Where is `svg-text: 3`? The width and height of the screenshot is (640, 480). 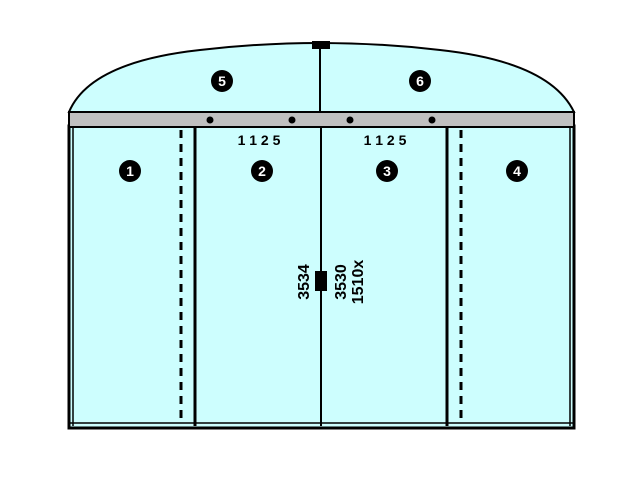 svg-text: 3 is located at coordinates (387, 171).